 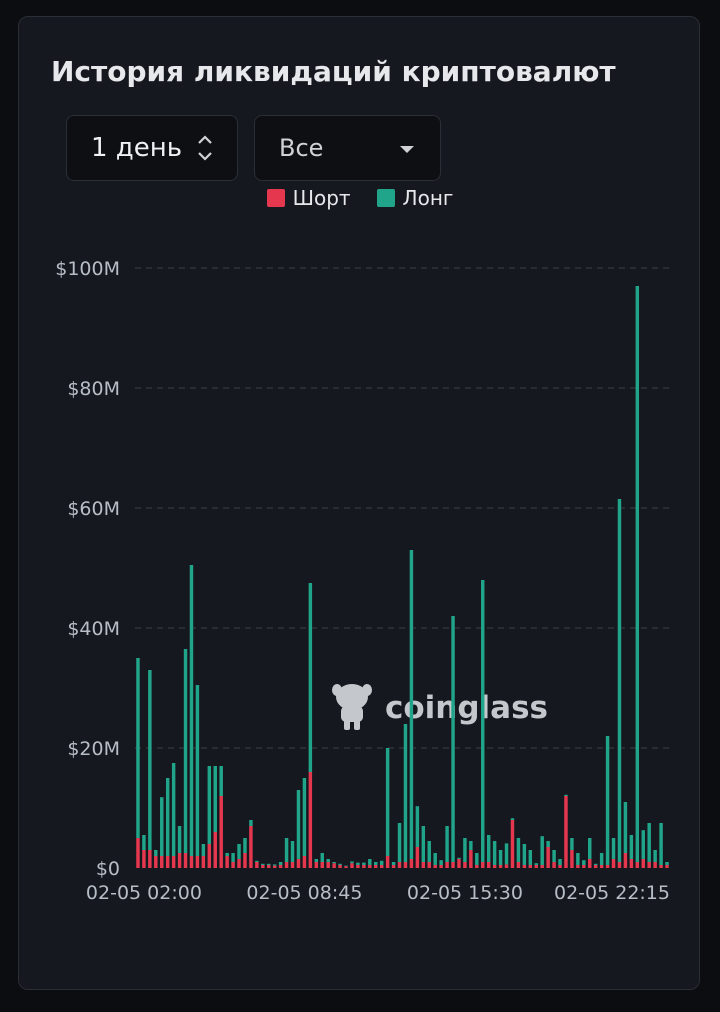 I want to click on legend-item-short: Шорт, so click(x=308, y=198).